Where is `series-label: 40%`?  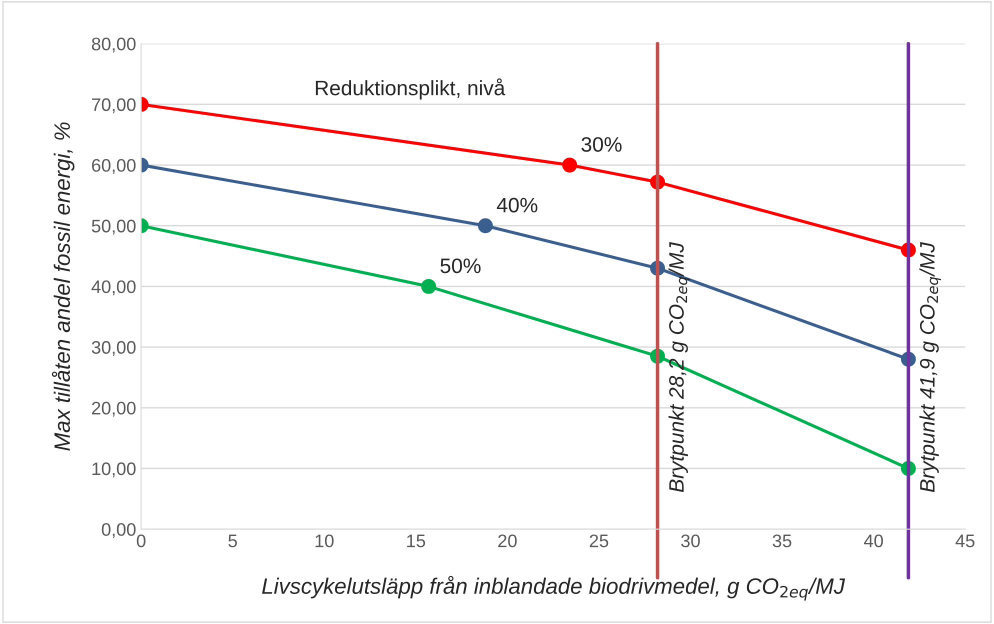 series-label: 40% is located at coordinates (517, 205).